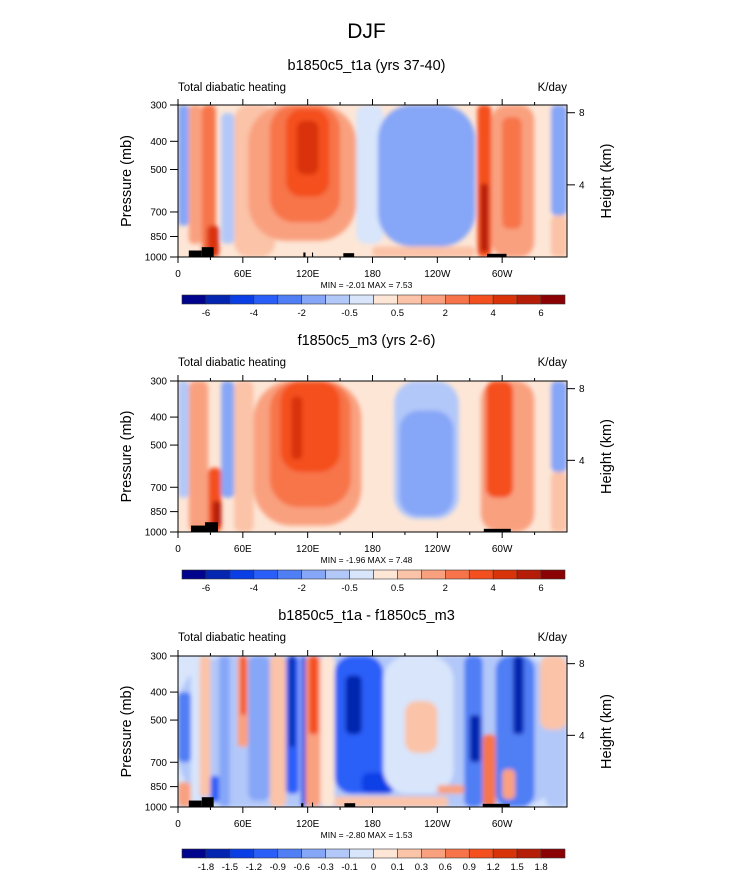  Describe the element at coordinates (349, 313) in the screenshot. I see `colorbar-label: -0.5` at that location.